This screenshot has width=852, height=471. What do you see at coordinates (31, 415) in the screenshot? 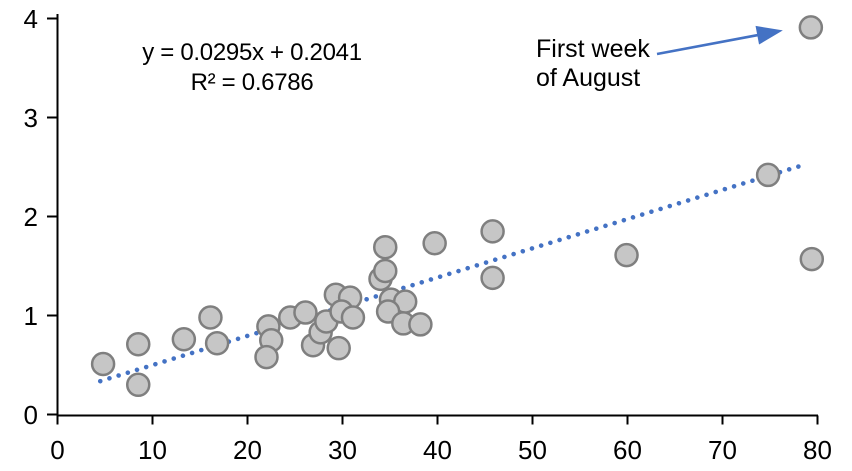
I see `y-axis-tick-label: 0` at bounding box center [31, 415].